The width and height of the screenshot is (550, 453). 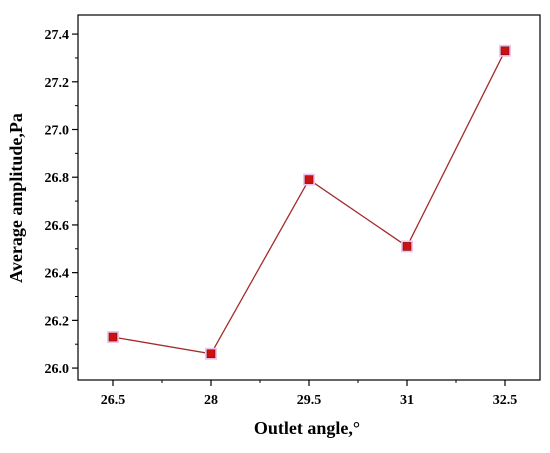 What do you see at coordinates (61, 202) in the screenshot?
I see `y-axis-ticks: 26.0 26.2 26.4 26.6 26.8 27.0 27.2 27.4` at bounding box center [61, 202].